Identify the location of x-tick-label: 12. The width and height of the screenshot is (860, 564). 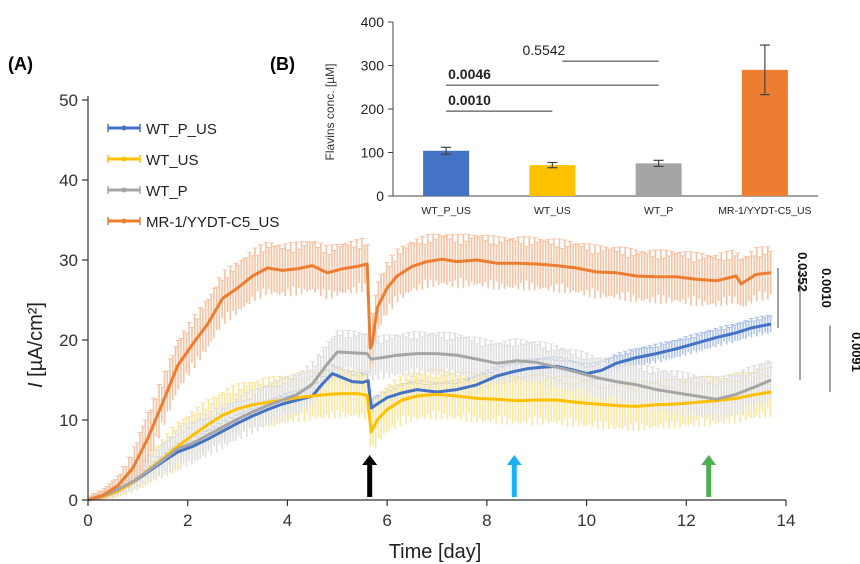
(686, 520).